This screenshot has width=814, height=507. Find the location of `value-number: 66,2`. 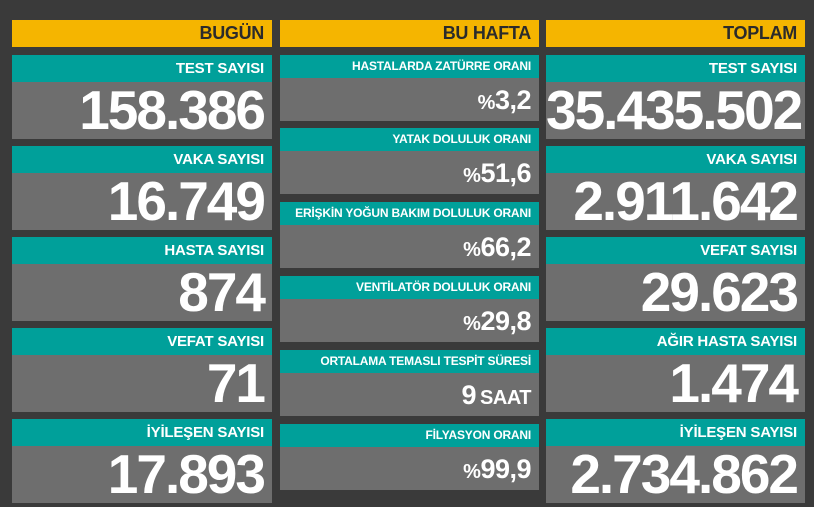

value-number: 66,2 is located at coordinates (505, 247).